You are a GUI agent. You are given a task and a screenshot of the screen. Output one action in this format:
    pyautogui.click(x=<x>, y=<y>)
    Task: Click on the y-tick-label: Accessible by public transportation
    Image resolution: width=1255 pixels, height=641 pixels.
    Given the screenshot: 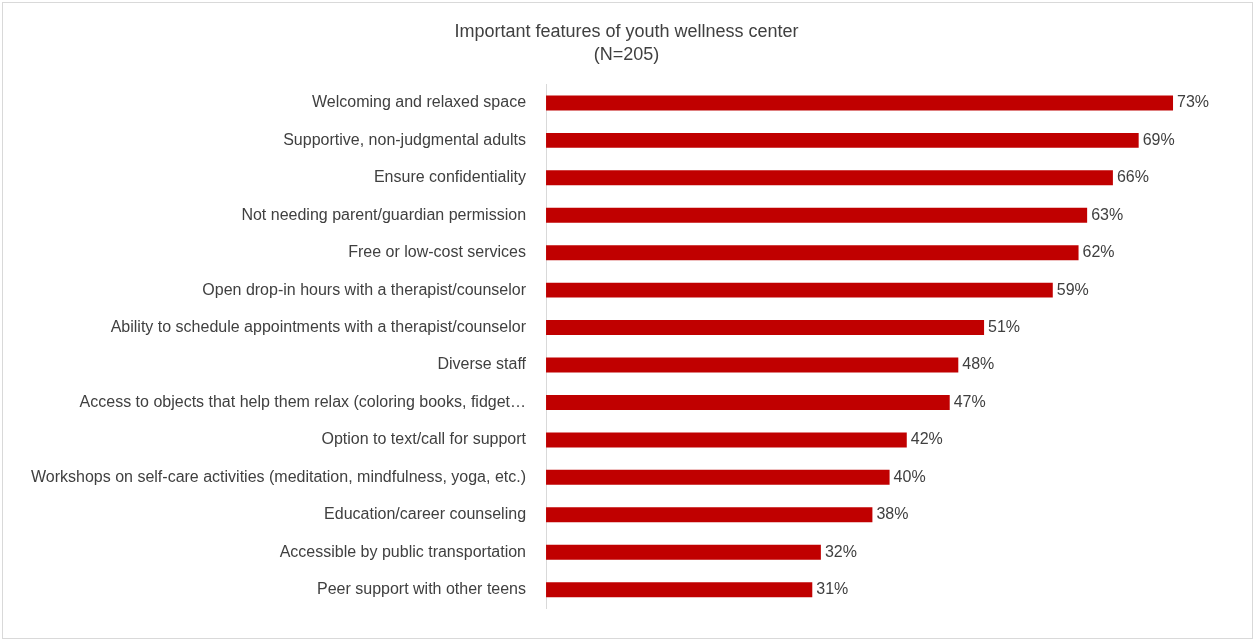 What is the action you would take?
    pyautogui.click(x=403, y=551)
    